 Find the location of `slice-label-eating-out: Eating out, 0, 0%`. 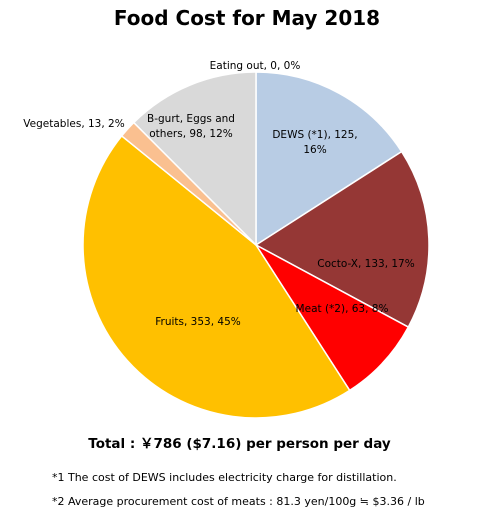

slice-label-eating-out: Eating out, 0, 0% is located at coordinates (255, 66).